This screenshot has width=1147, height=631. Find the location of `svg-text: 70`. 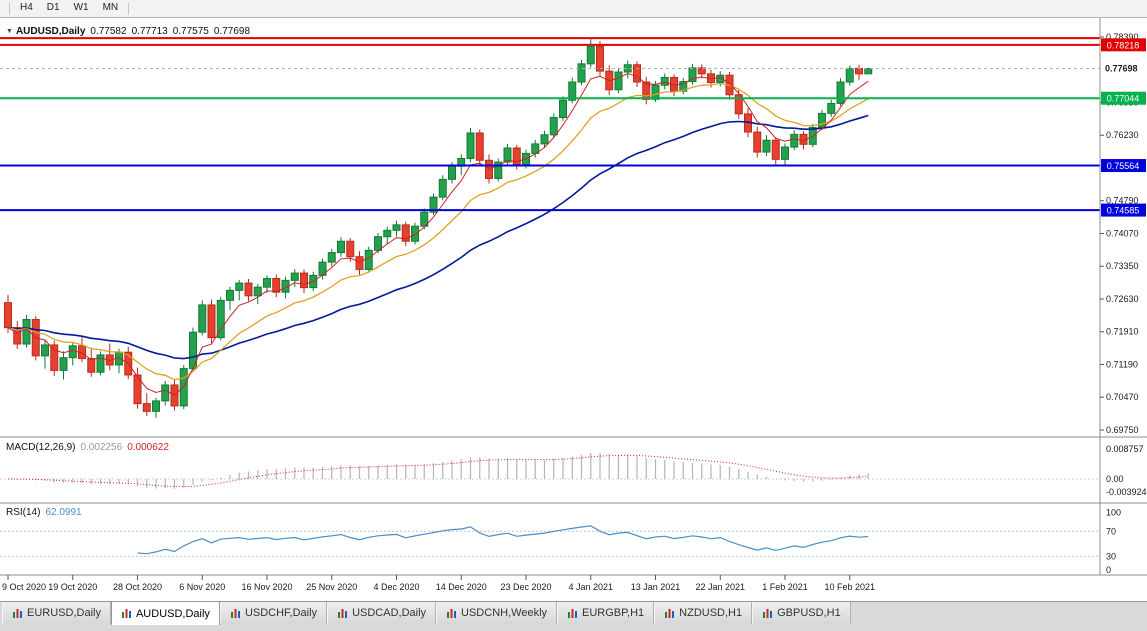

svg-text: 70 is located at coordinates (1111, 531).